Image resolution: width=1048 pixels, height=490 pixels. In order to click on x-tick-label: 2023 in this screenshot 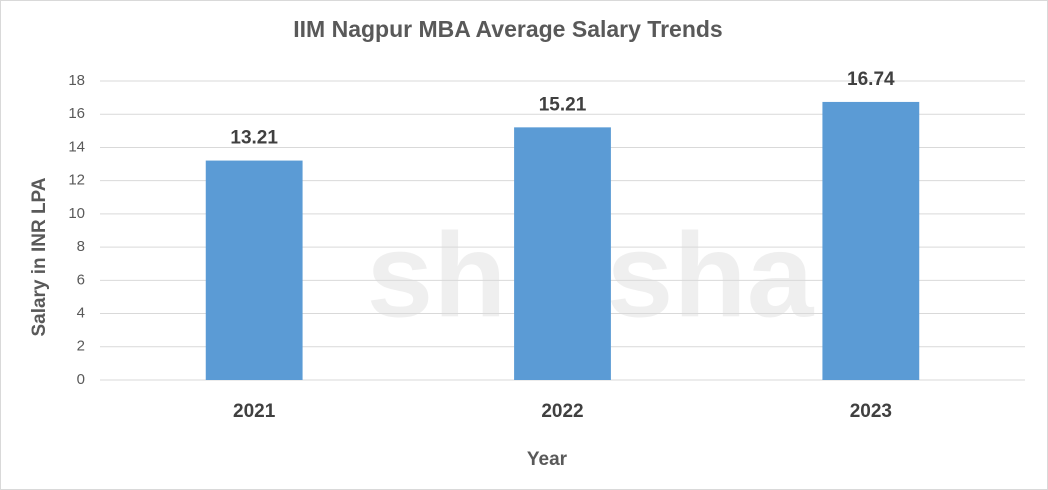, I will do `click(871, 411)`.